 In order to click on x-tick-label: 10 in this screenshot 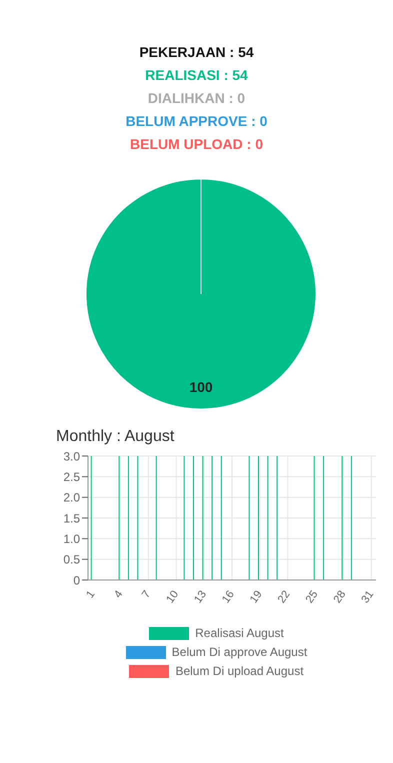, I will do `click(173, 597)`.